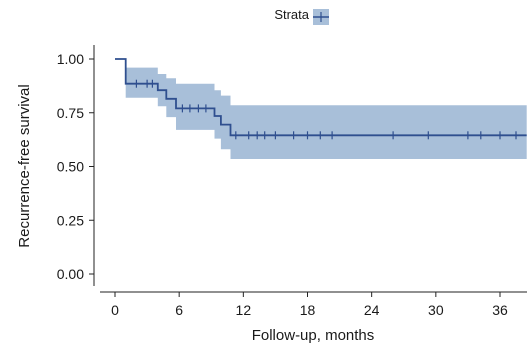  What do you see at coordinates (372, 310) in the screenshot?
I see `x-tick-label: 24` at bounding box center [372, 310].